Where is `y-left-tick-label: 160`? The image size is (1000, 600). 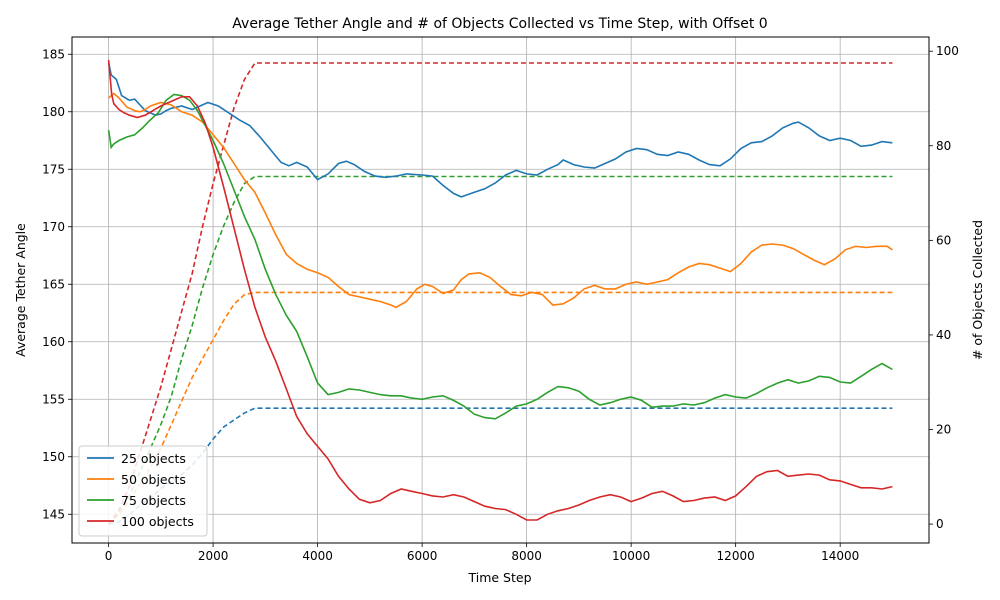
y-left-tick-label: 160 is located at coordinates (53, 342).